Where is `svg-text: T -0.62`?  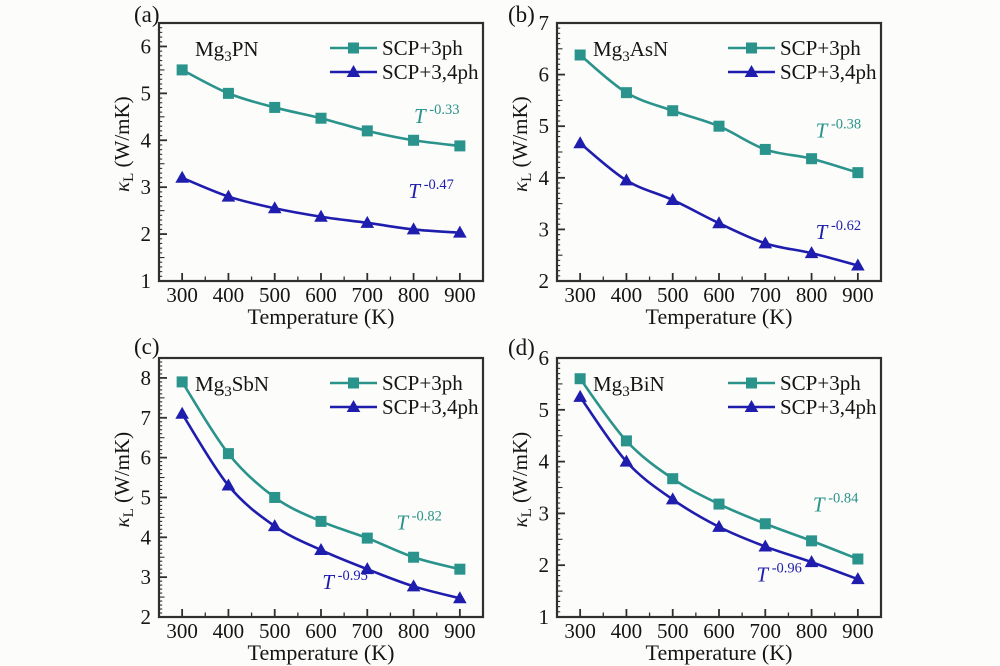 svg-text: T -0.62 is located at coordinates (839, 231).